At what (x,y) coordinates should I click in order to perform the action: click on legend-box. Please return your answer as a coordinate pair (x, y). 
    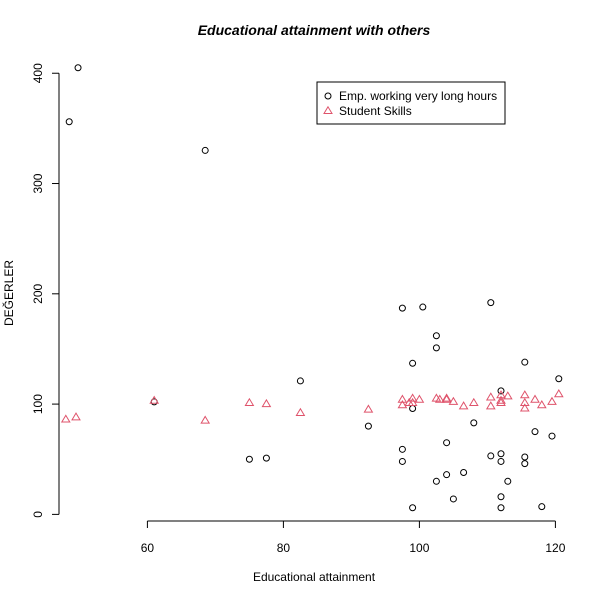
    Looking at the image, I should click on (411, 103).